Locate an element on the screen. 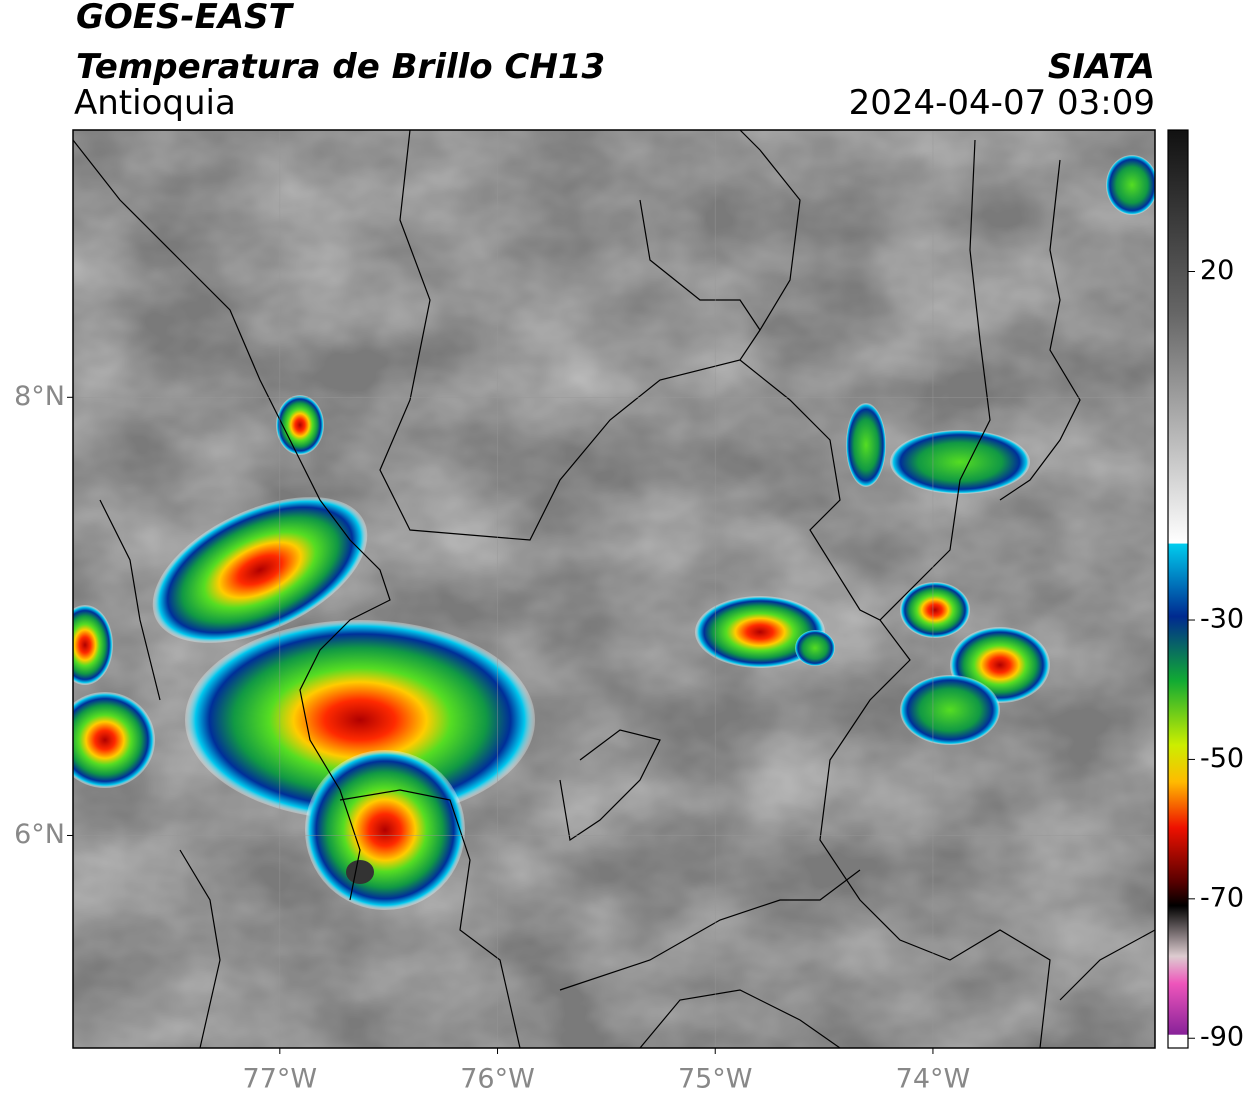 This screenshot has width=1252, height=1099. colorbar-tick-label: -30 is located at coordinates (1222, 619).